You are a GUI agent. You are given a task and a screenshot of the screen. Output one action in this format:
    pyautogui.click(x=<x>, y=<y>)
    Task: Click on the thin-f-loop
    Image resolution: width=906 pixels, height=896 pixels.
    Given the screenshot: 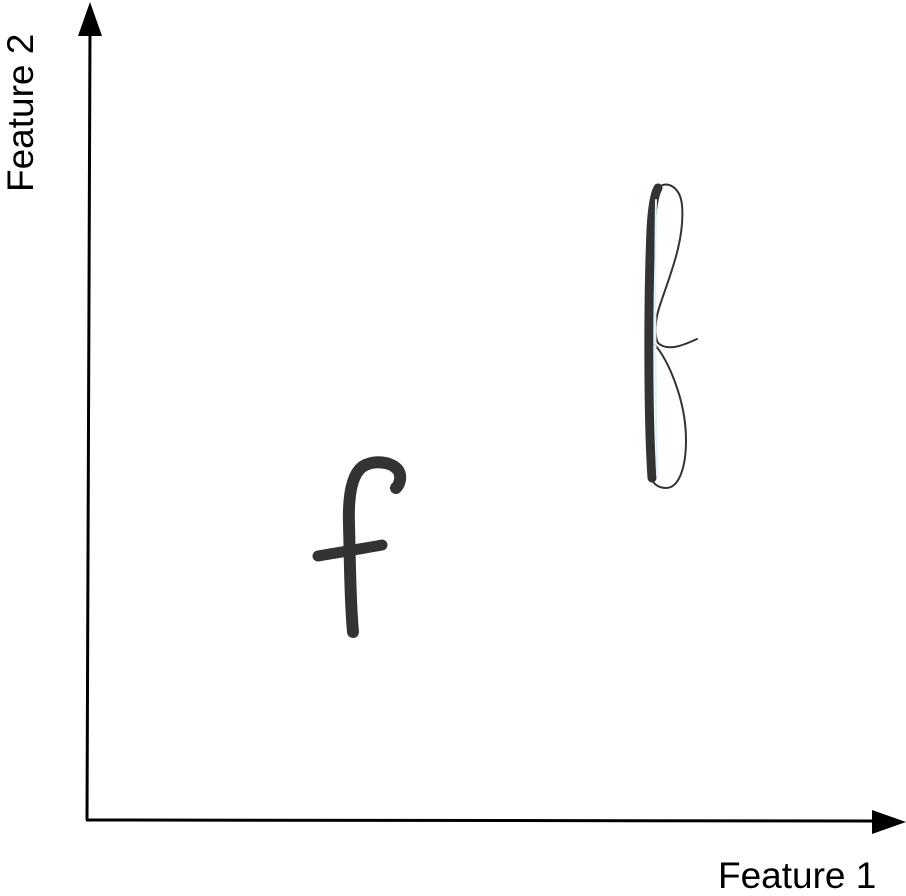 What is the action you would take?
    pyautogui.click(x=676, y=326)
    